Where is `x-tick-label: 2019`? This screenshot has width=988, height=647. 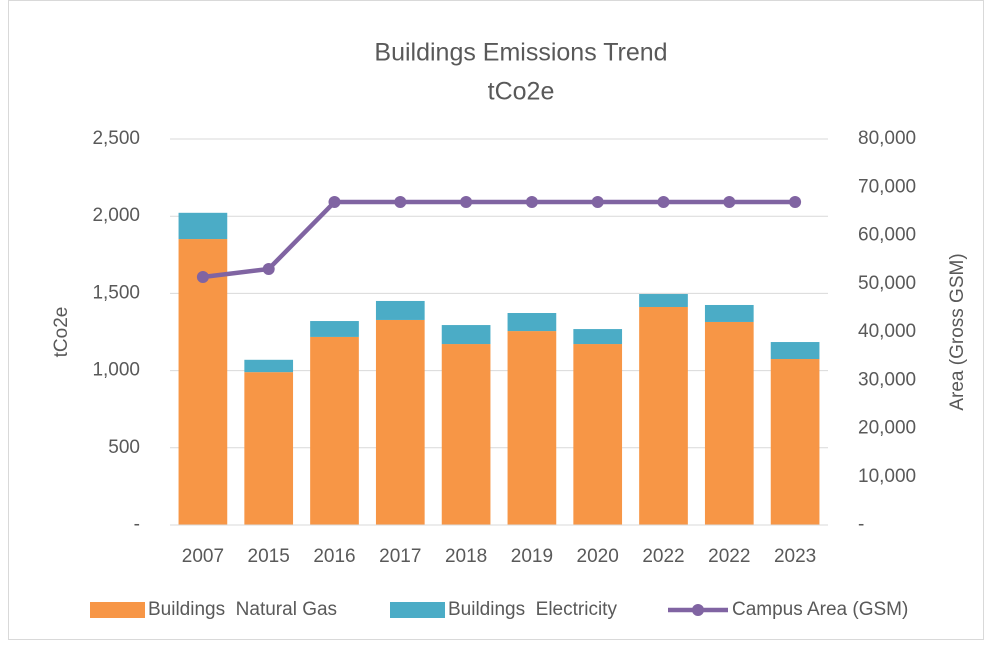
x-tick-label: 2019 is located at coordinates (532, 556).